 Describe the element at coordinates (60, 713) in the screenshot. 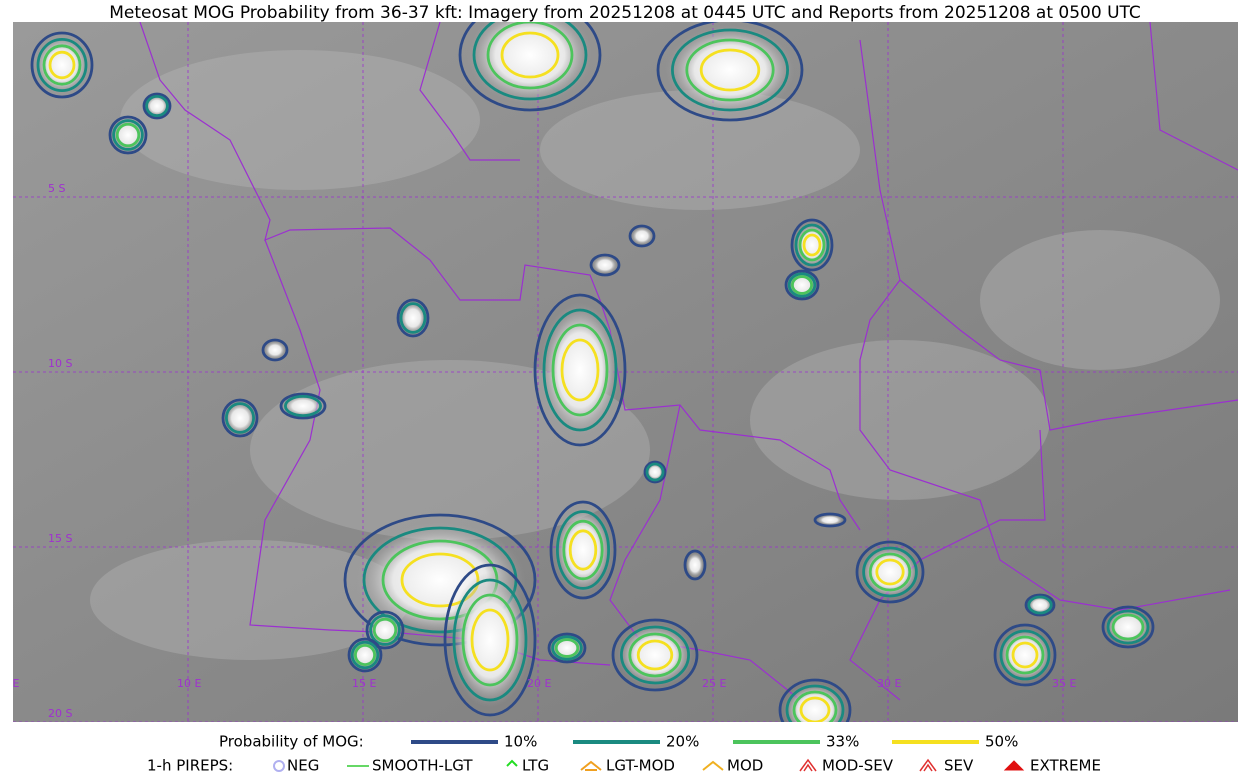

I see `lat-label: 20 S` at that location.